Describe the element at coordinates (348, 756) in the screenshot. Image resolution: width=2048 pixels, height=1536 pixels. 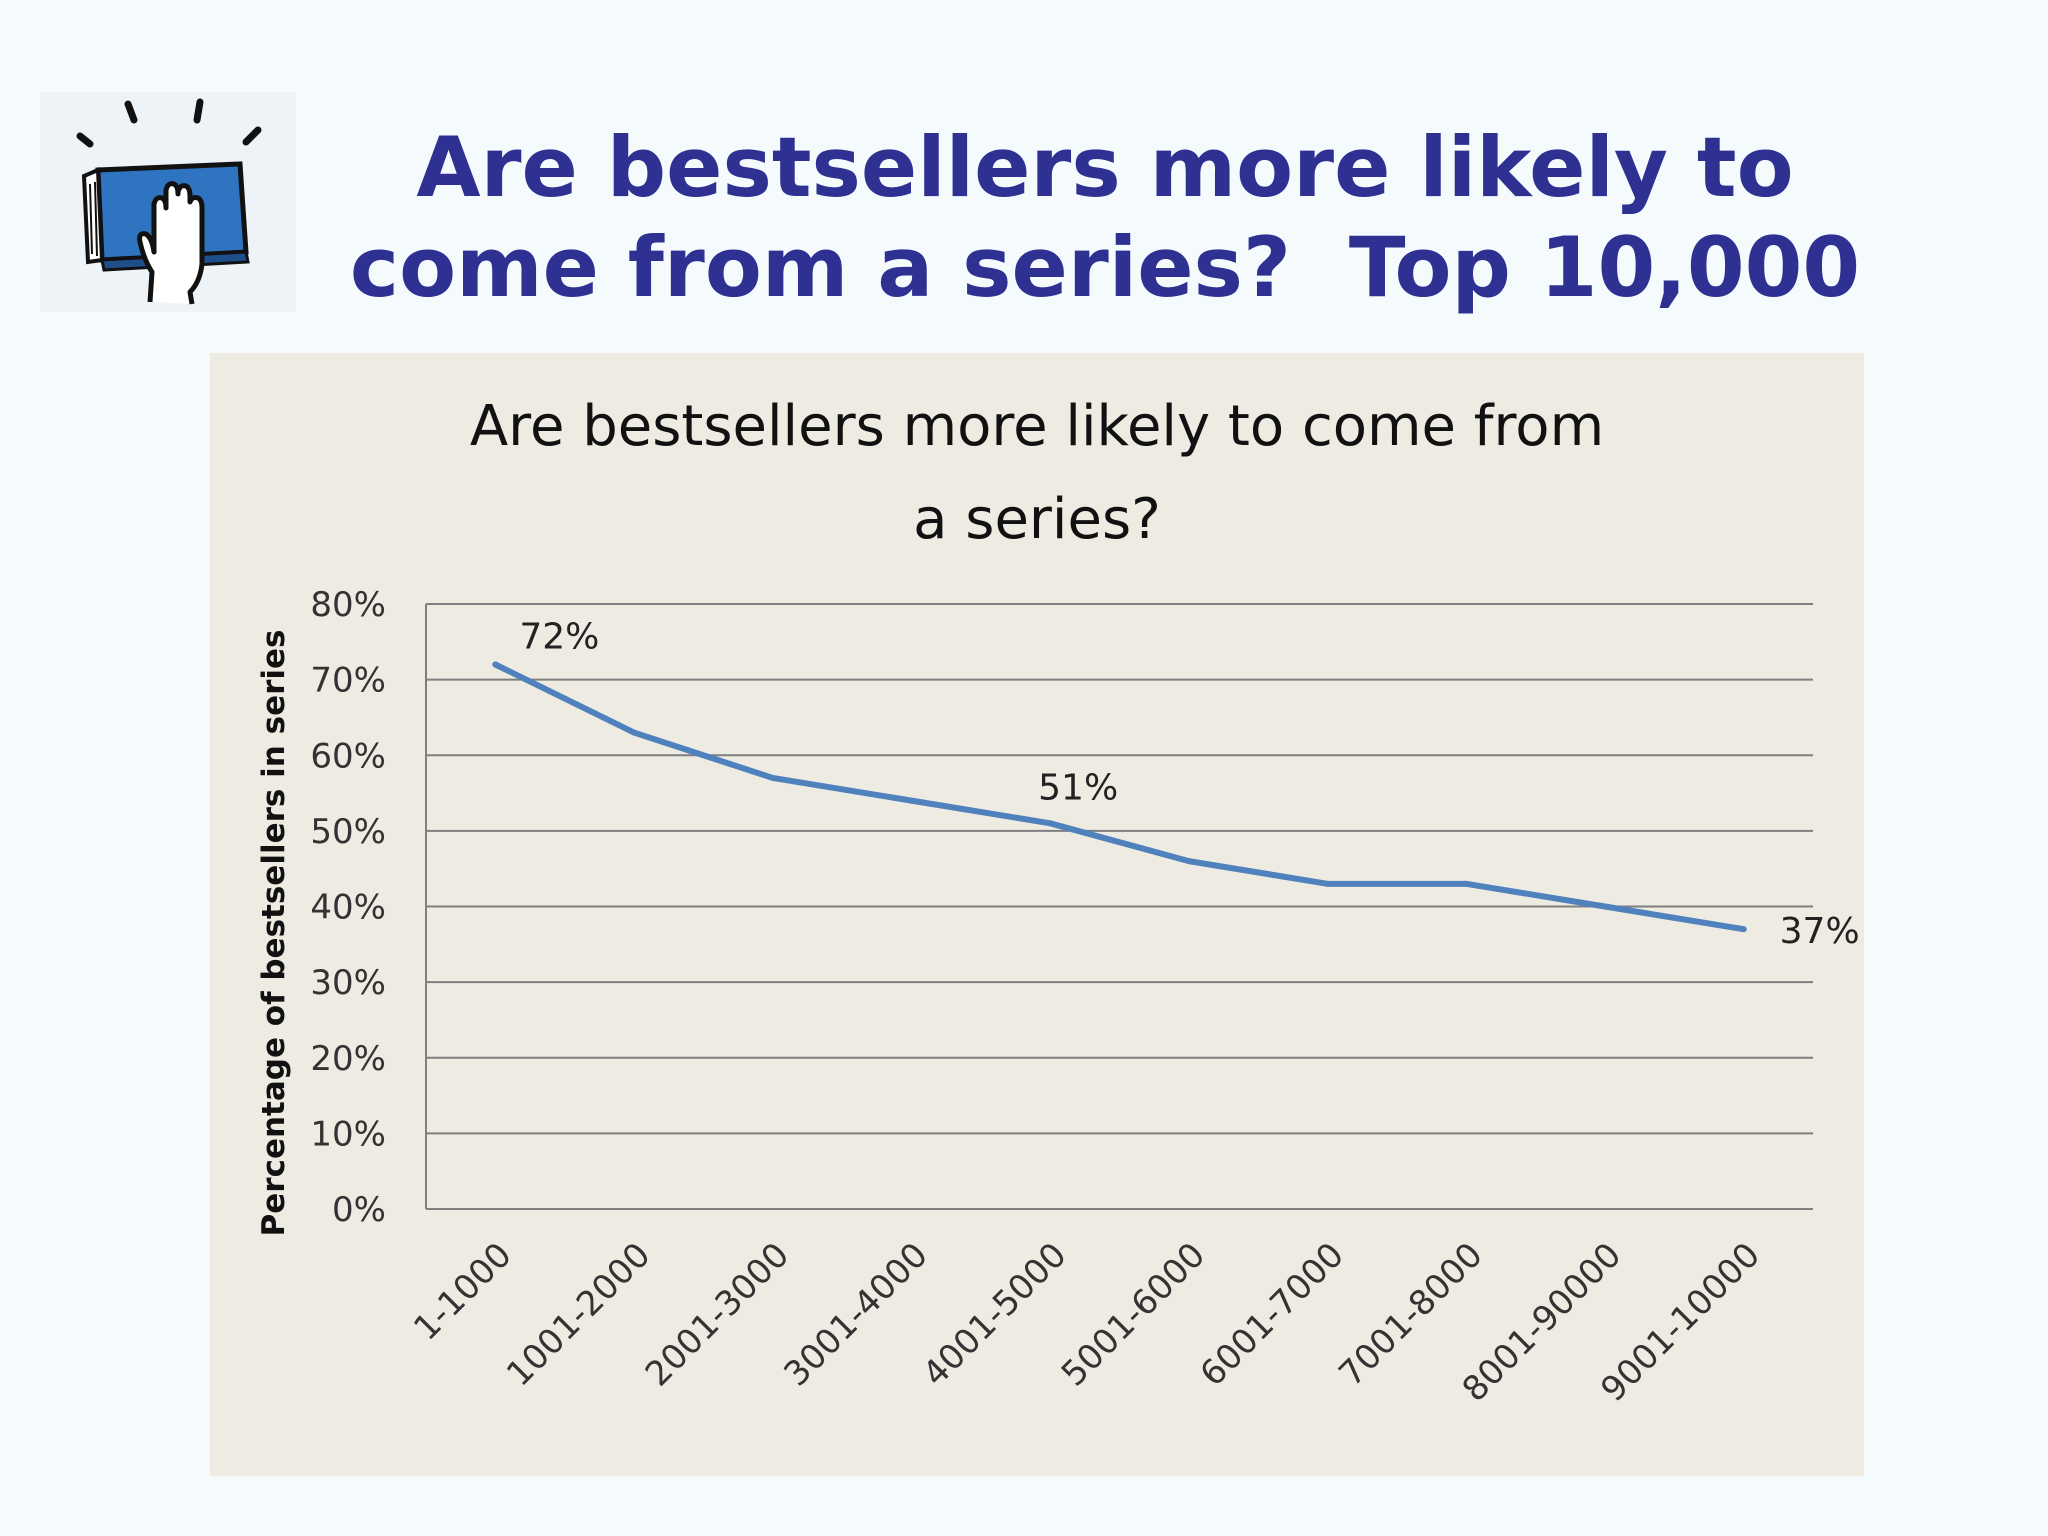
I see `y-tick-label: 60%` at that location.